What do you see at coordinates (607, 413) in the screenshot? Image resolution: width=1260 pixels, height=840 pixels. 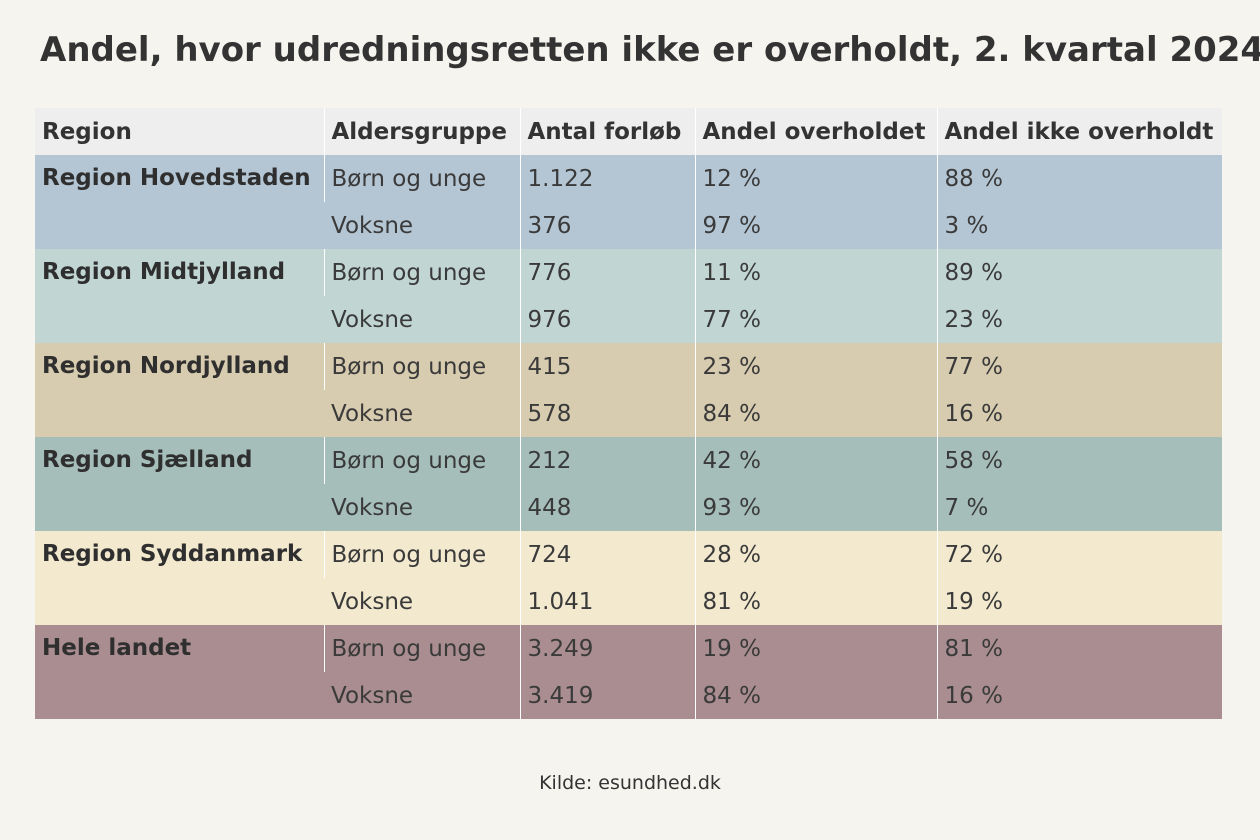 I see `count-cell: 578` at bounding box center [607, 413].